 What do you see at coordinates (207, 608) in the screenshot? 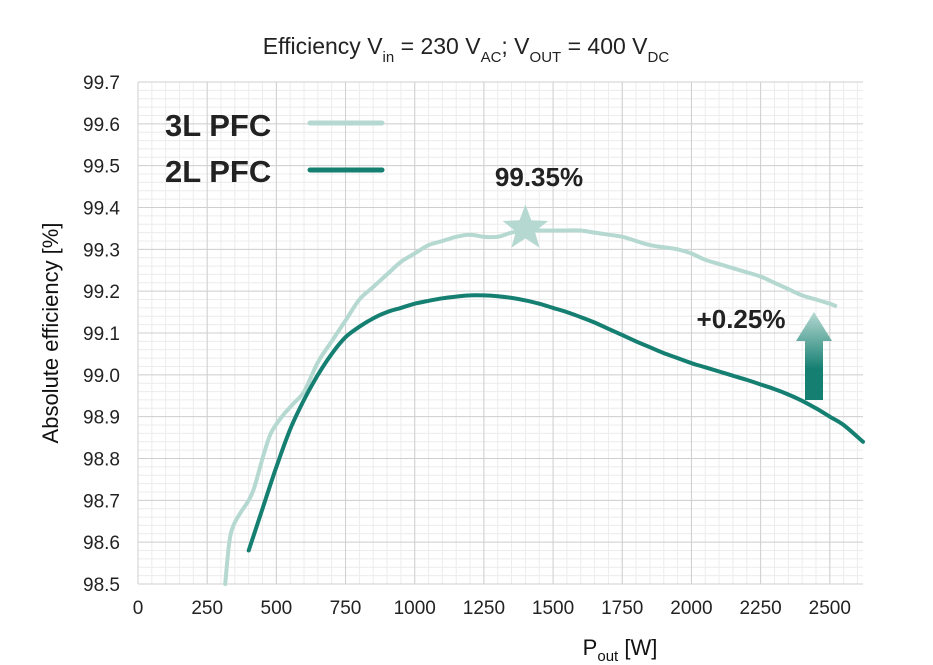
I see `x-tick-label: 250` at bounding box center [207, 608].